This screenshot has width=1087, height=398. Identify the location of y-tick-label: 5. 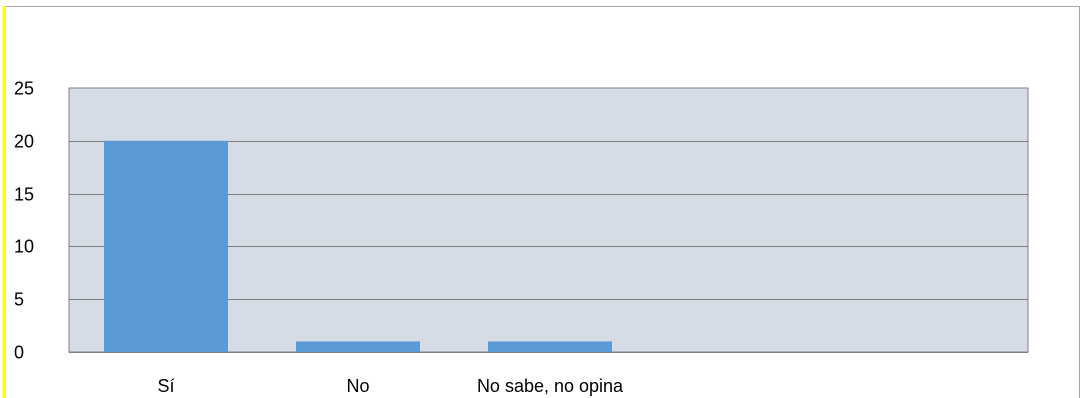
(19, 300).